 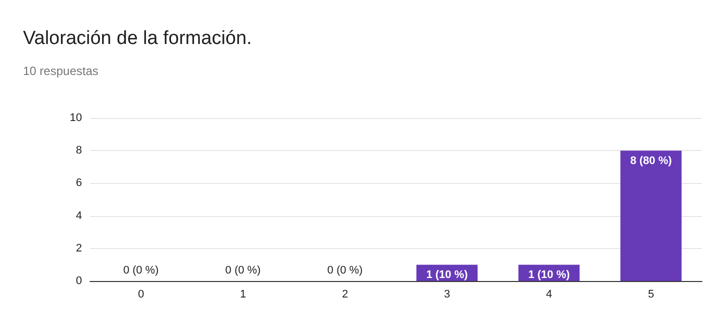 What do you see at coordinates (79, 281) in the screenshot?
I see `y-tick-label: 0` at bounding box center [79, 281].